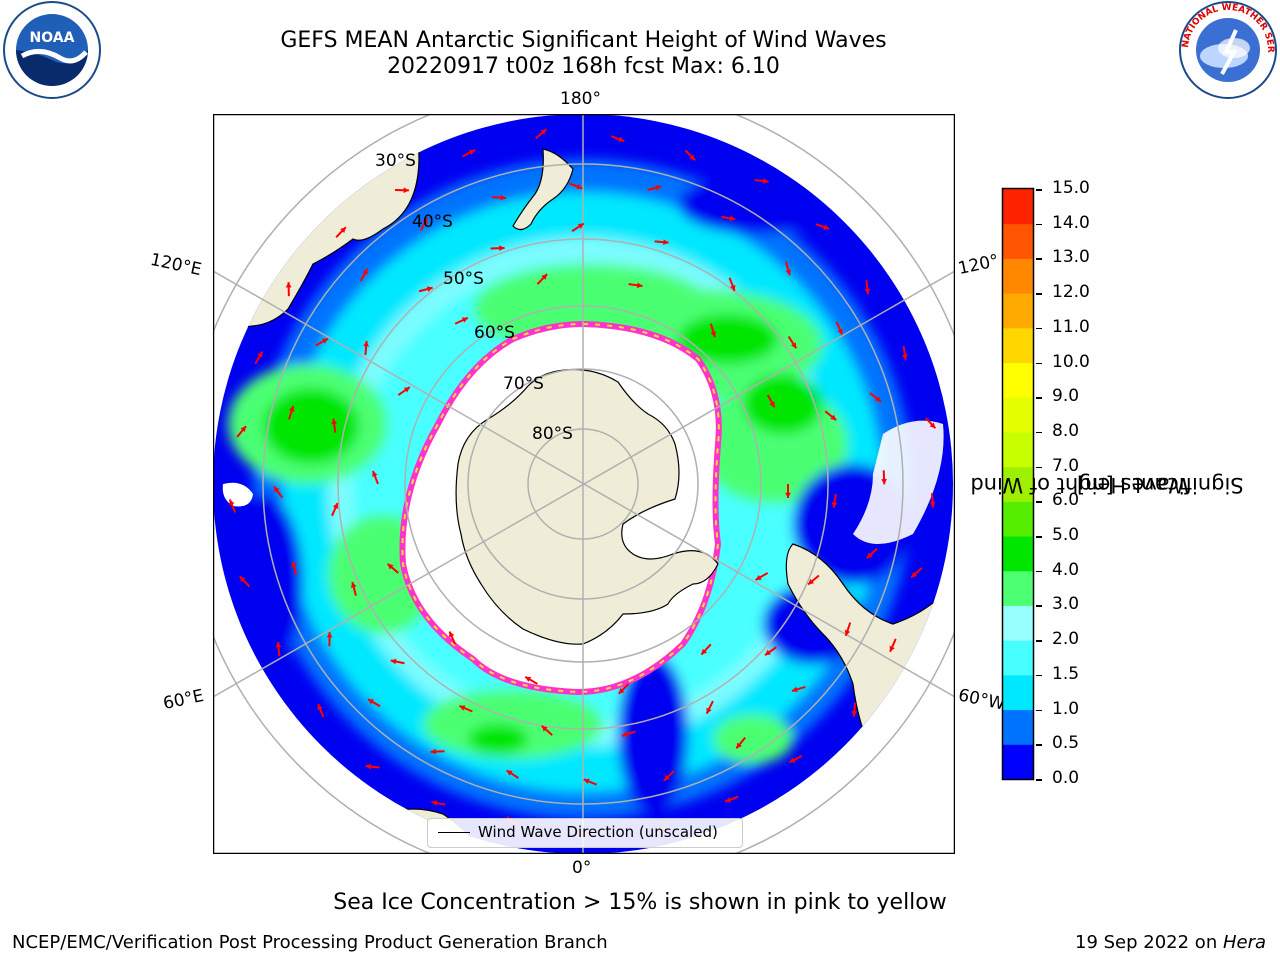 The image size is (1280, 960). What do you see at coordinates (1066, 430) in the screenshot?
I see `colorbar-tick-label: 8.0` at bounding box center [1066, 430].